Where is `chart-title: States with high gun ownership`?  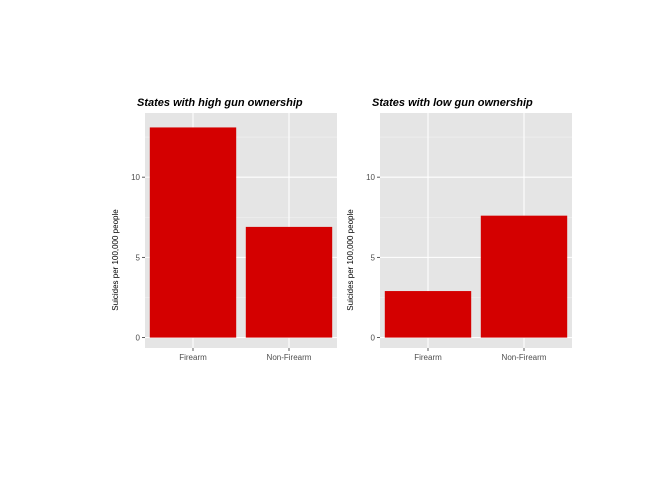 chart-title: States with high gun ownership is located at coordinates (220, 103).